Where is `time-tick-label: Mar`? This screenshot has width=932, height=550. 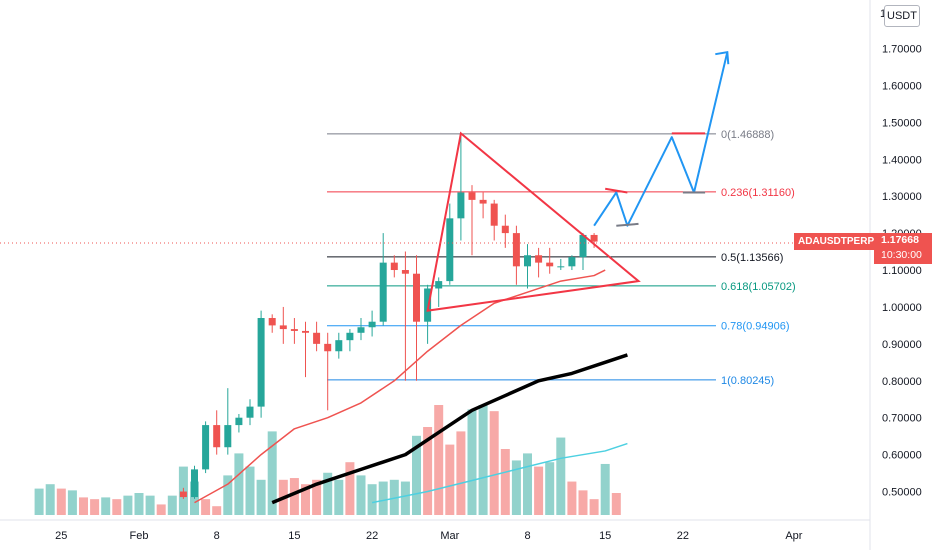
time-tick-label: Mar is located at coordinates (449, 536).